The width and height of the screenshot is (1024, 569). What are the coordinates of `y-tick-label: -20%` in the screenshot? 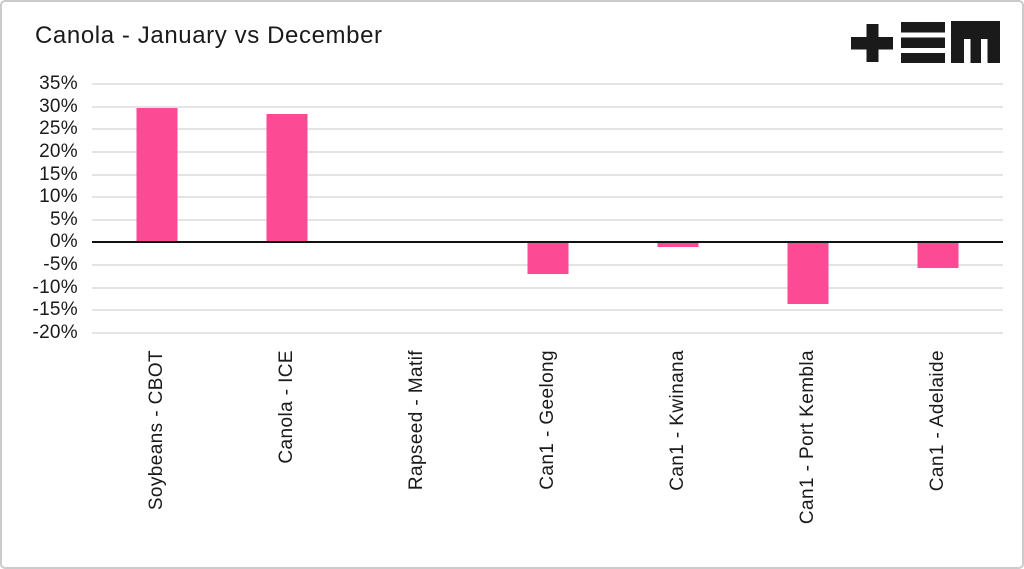 It's located at (55, 332).